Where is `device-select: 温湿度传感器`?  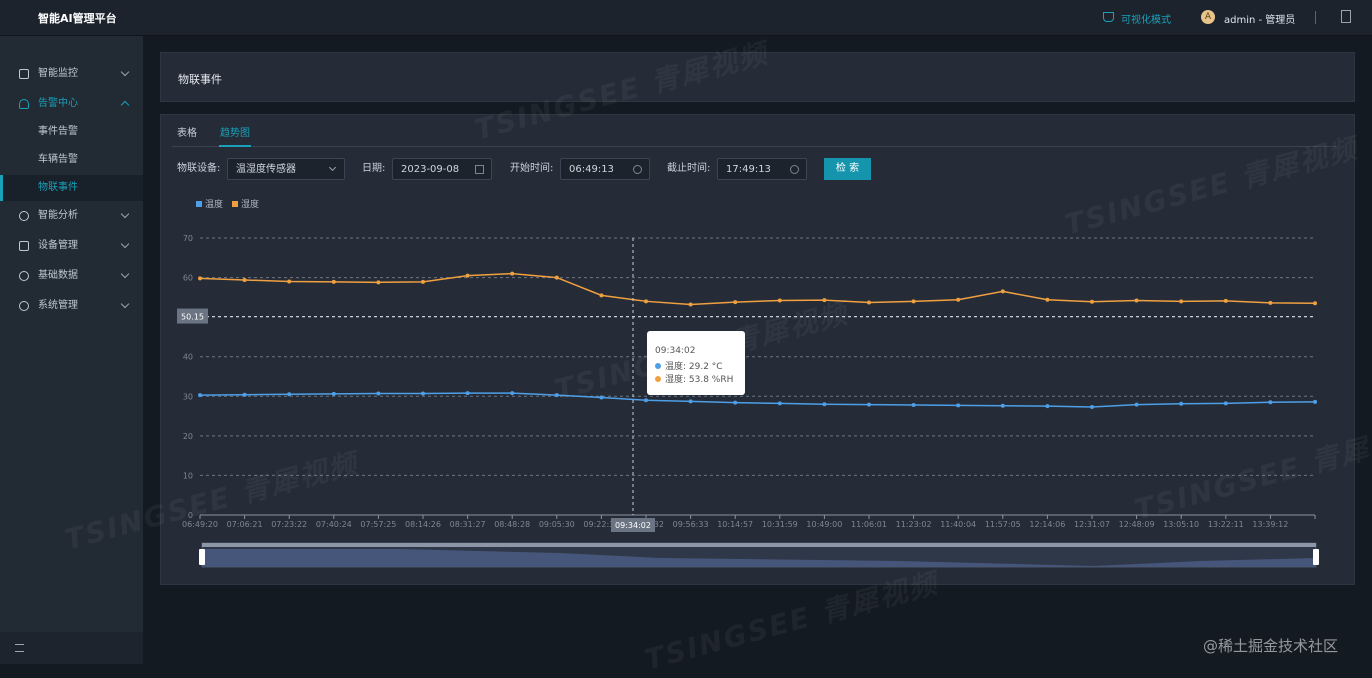 device-select: 温湿度传感器 is located at coordinates (286, 169).